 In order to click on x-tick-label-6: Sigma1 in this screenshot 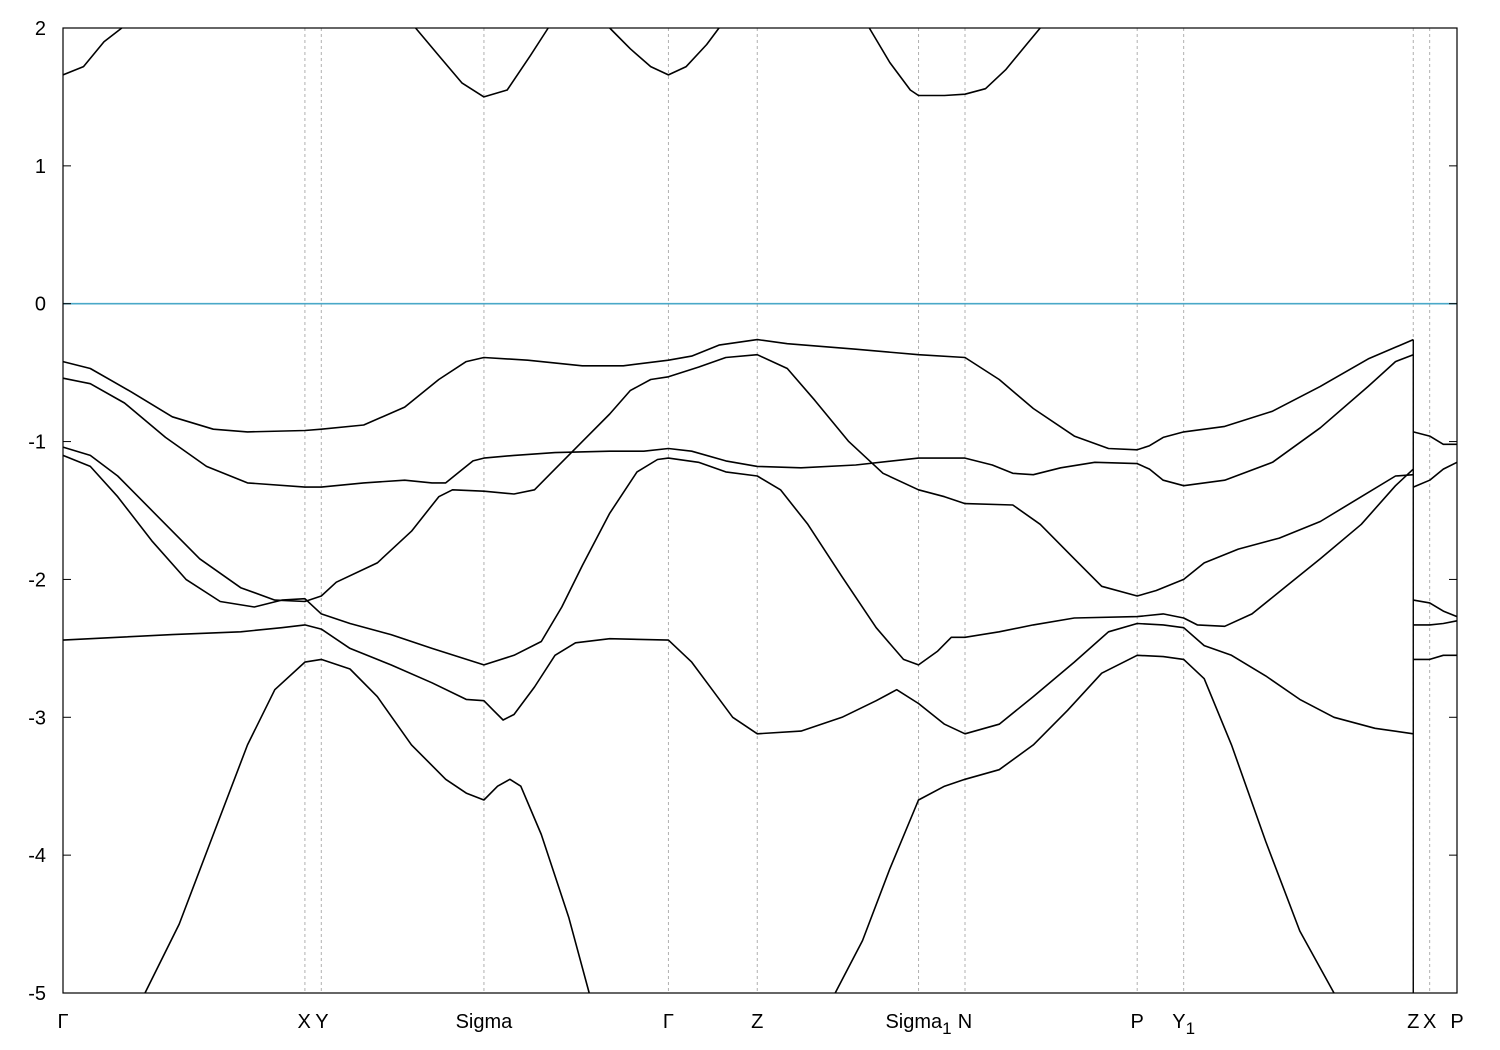, I will do `click(918, 1024)`.